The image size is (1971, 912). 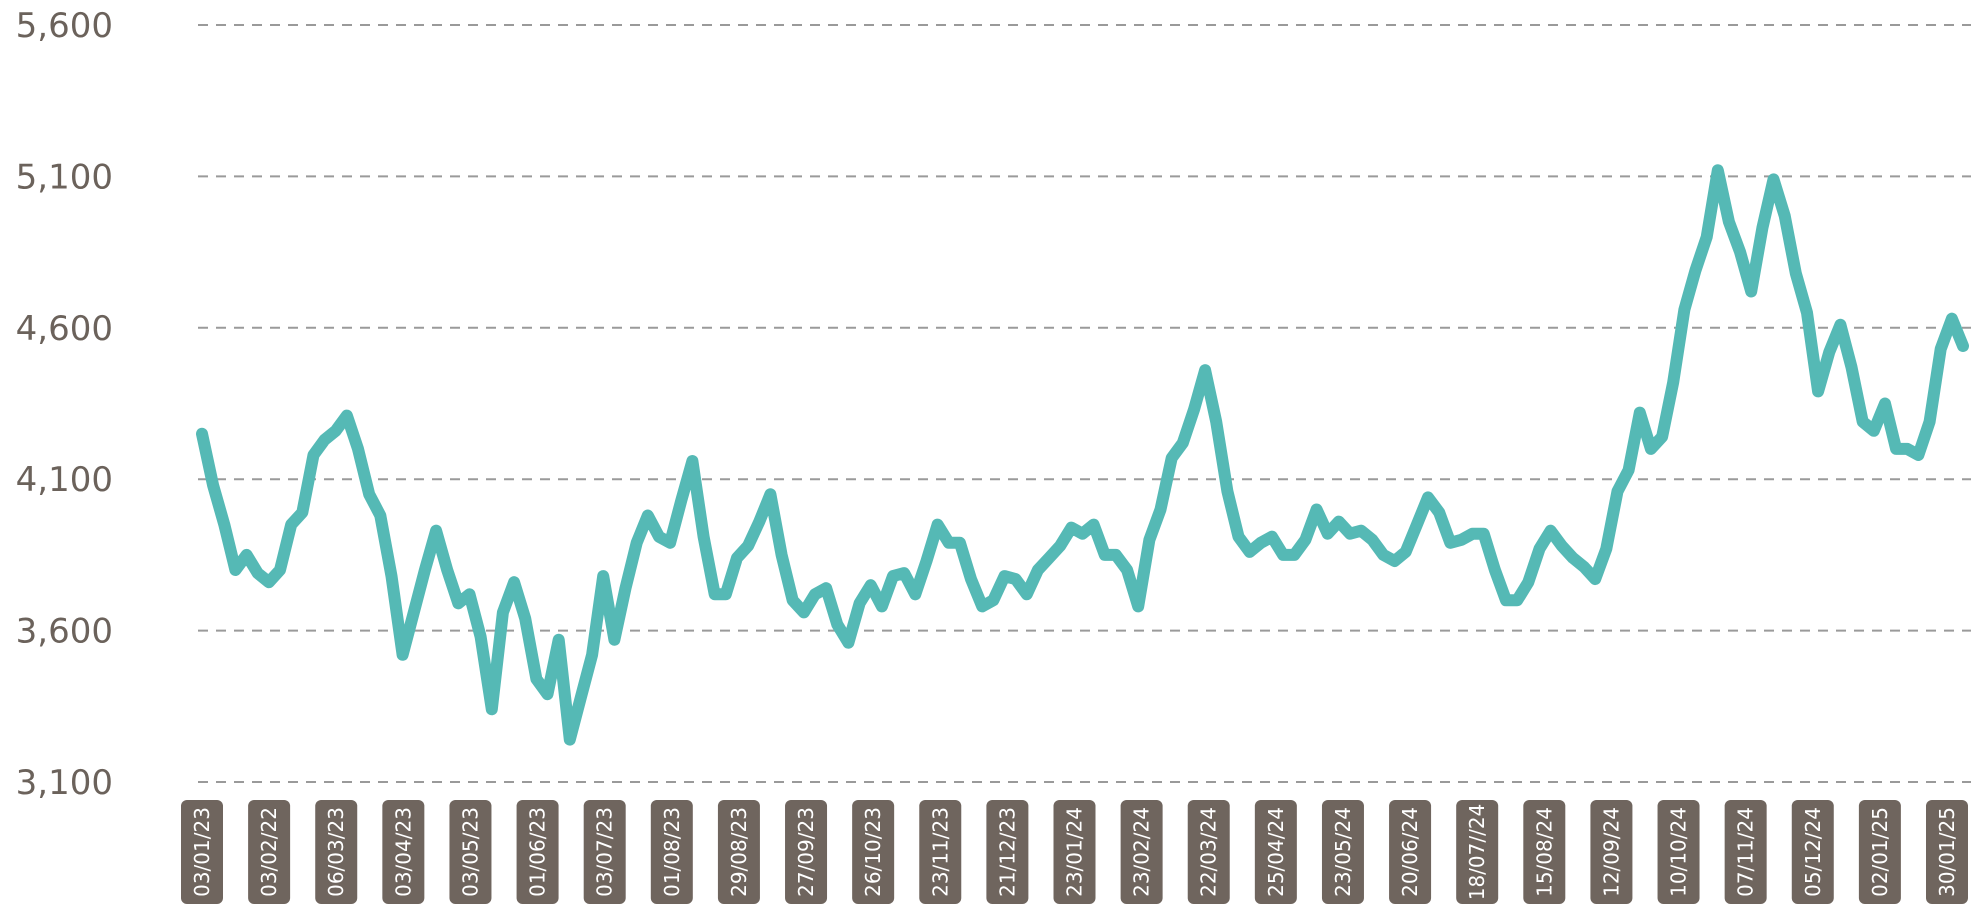 What do you see at coordinates (64, 329) in the screenshot?
I see `y-tick-label: 4,600` at bounding box center [64, 329].